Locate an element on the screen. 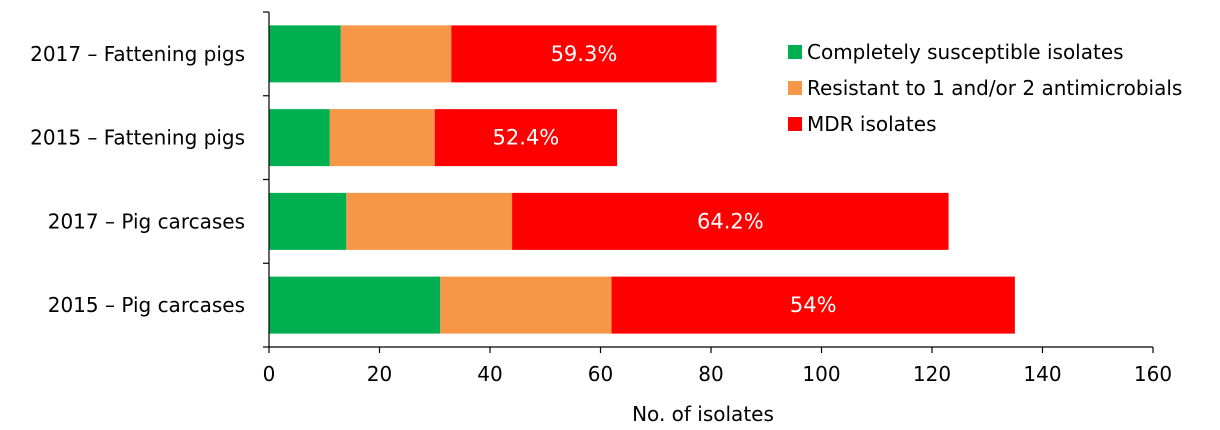  legend-label: Resistant to 1 and/or 2 antimicrobials is located at coordinates (994, 88).